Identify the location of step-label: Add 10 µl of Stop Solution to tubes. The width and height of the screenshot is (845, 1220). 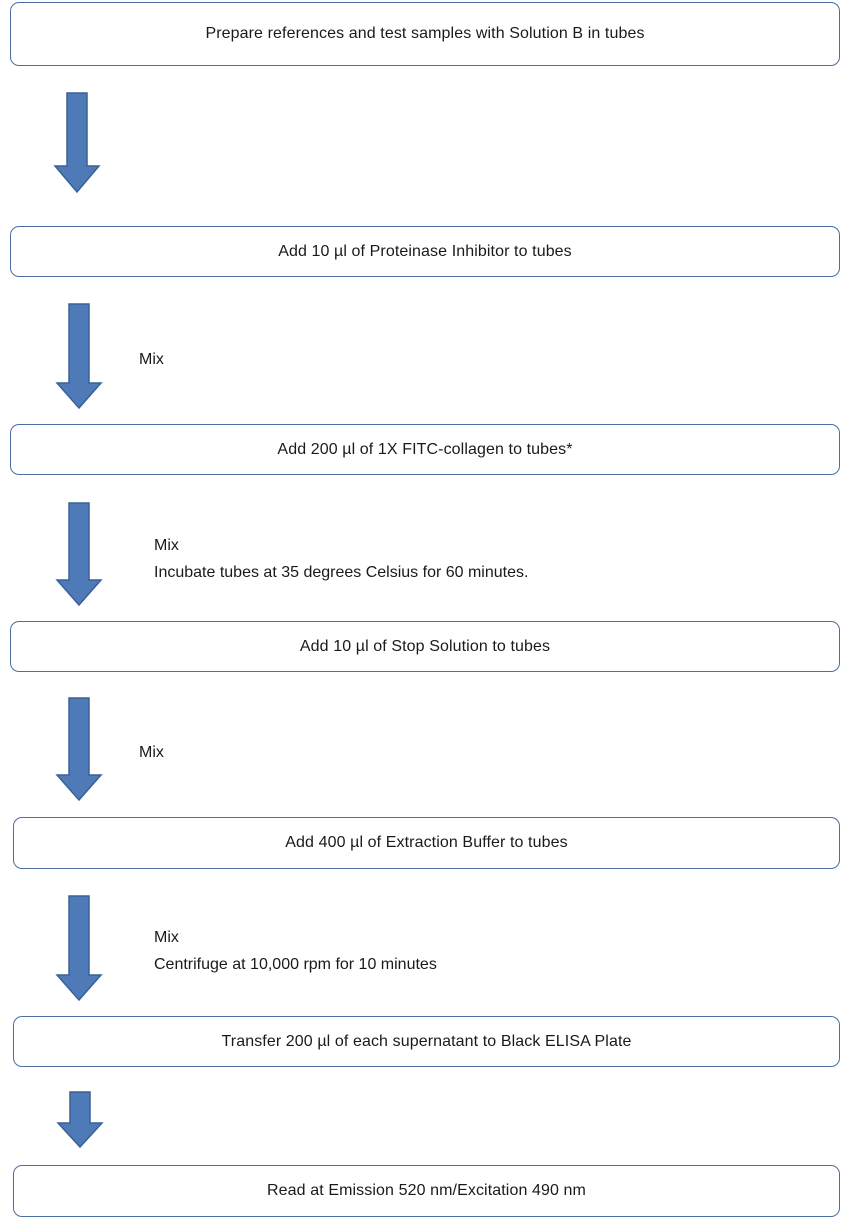
(425, 646).